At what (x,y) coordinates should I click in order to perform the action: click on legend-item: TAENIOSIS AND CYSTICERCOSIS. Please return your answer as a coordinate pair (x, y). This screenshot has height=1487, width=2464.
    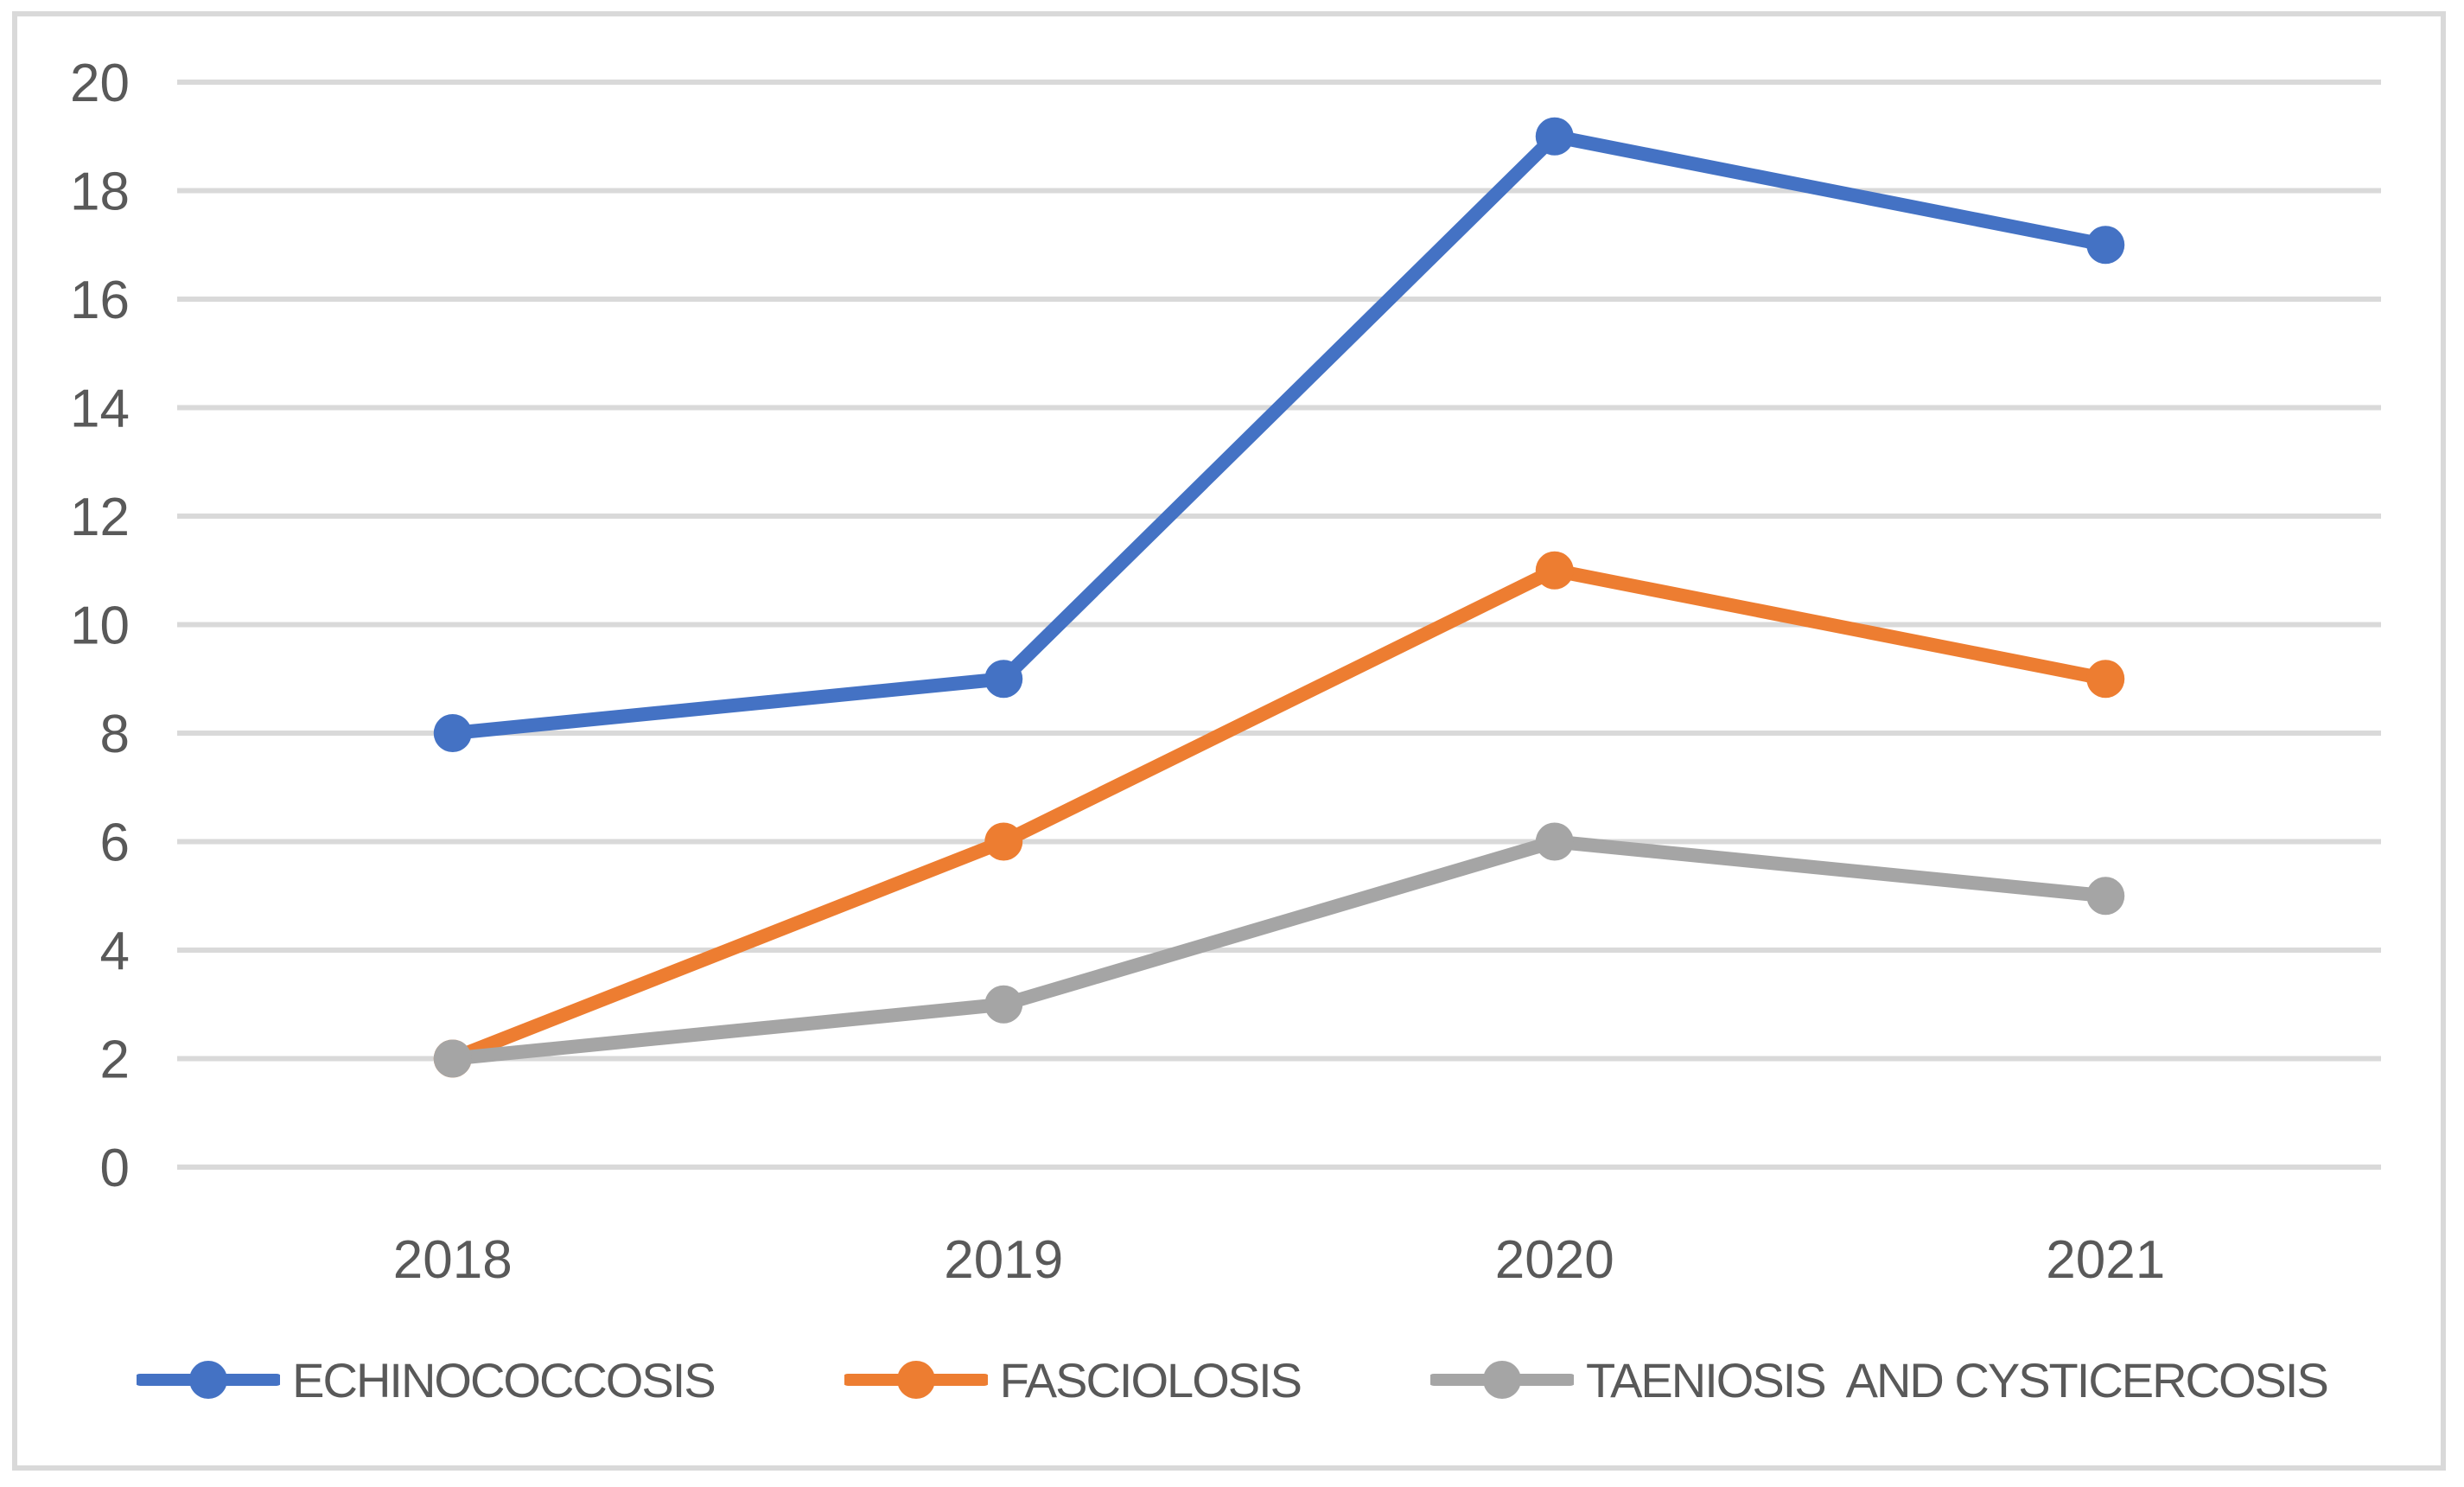
    Looking at the image, I should click on (1879, 1380).